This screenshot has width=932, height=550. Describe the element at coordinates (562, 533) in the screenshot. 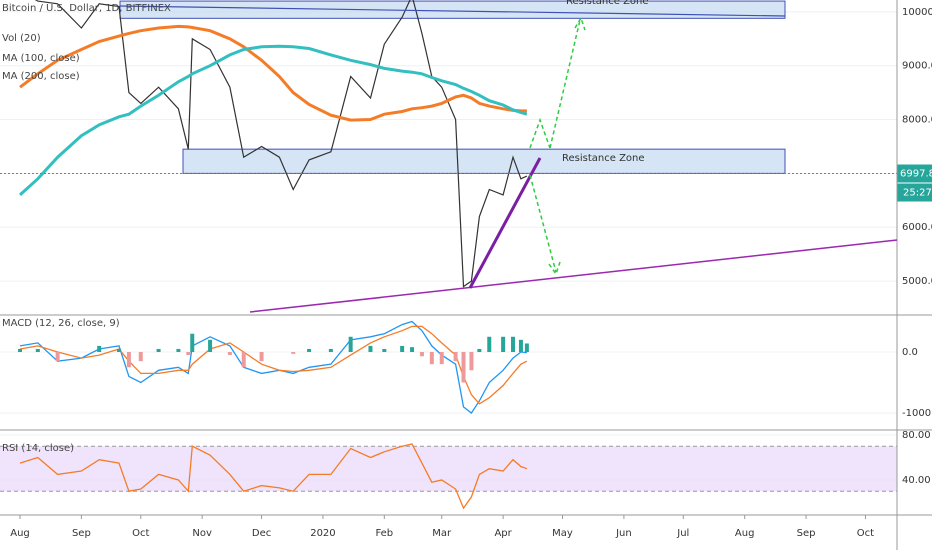

I see `x-tick-label: May` at that location.